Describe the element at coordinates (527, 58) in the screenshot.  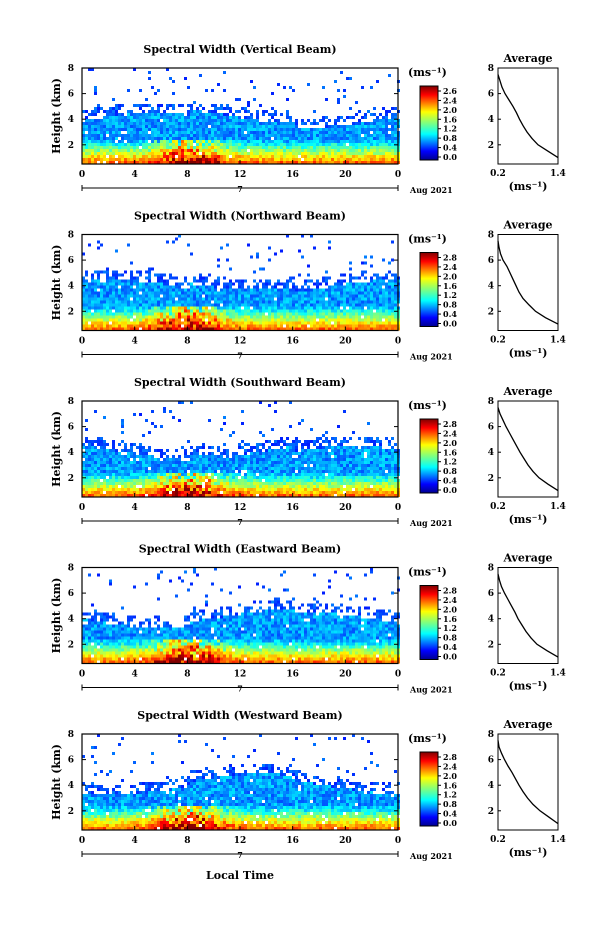
I see `profile-title: Average` at that location.